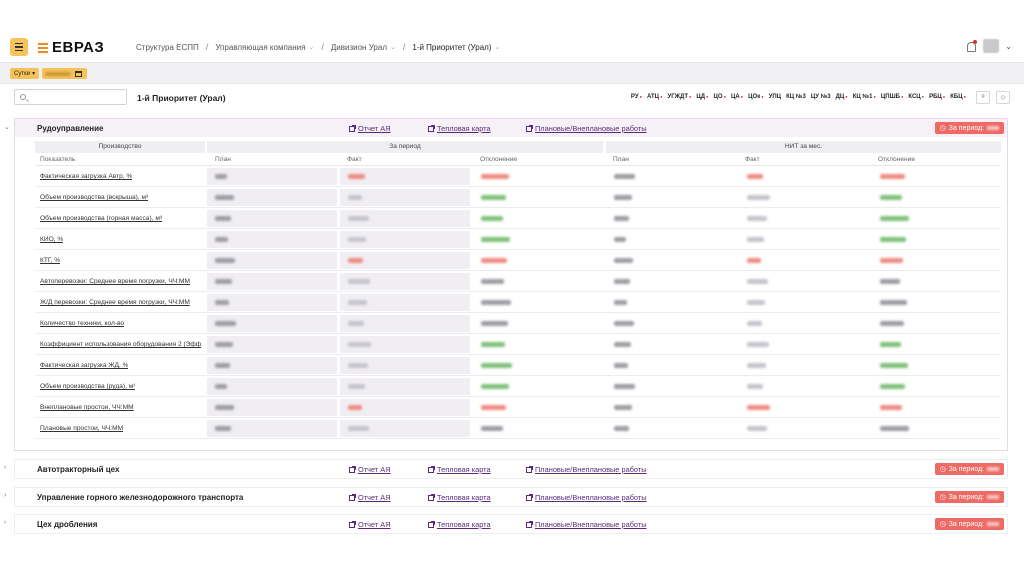 This screenshot has height=576, width=1024. Describe the element at coordinates (358, 47) in the screenshot. I see `breadcrumb-item-division: Дивизион Урал` at that location.